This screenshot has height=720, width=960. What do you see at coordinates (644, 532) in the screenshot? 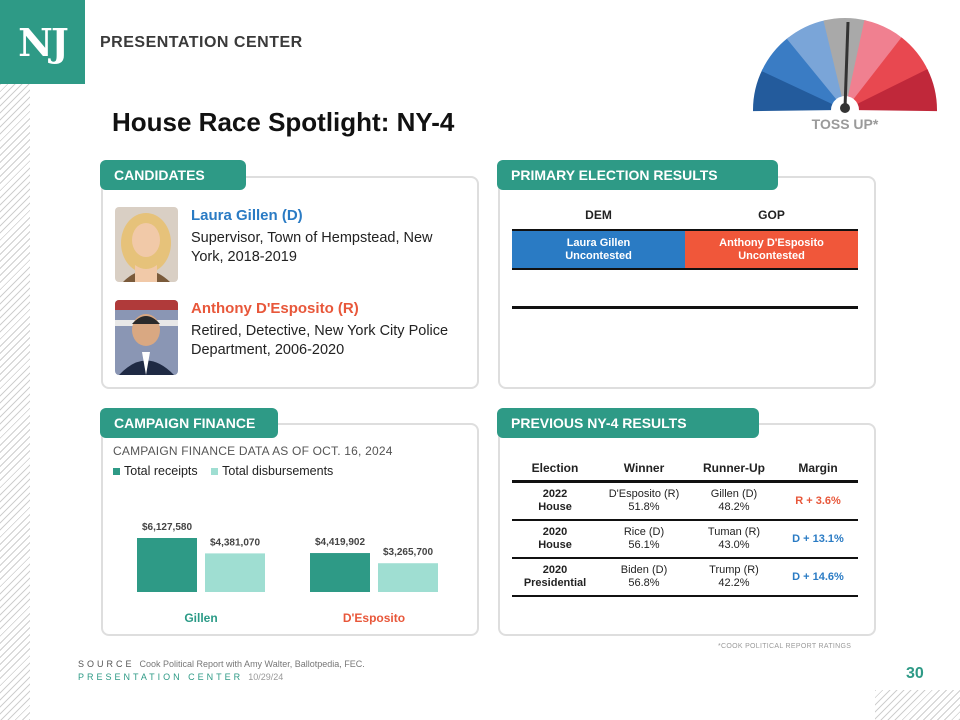
I see `winner-name: Rice (D)` at bounding box center [644, 532].